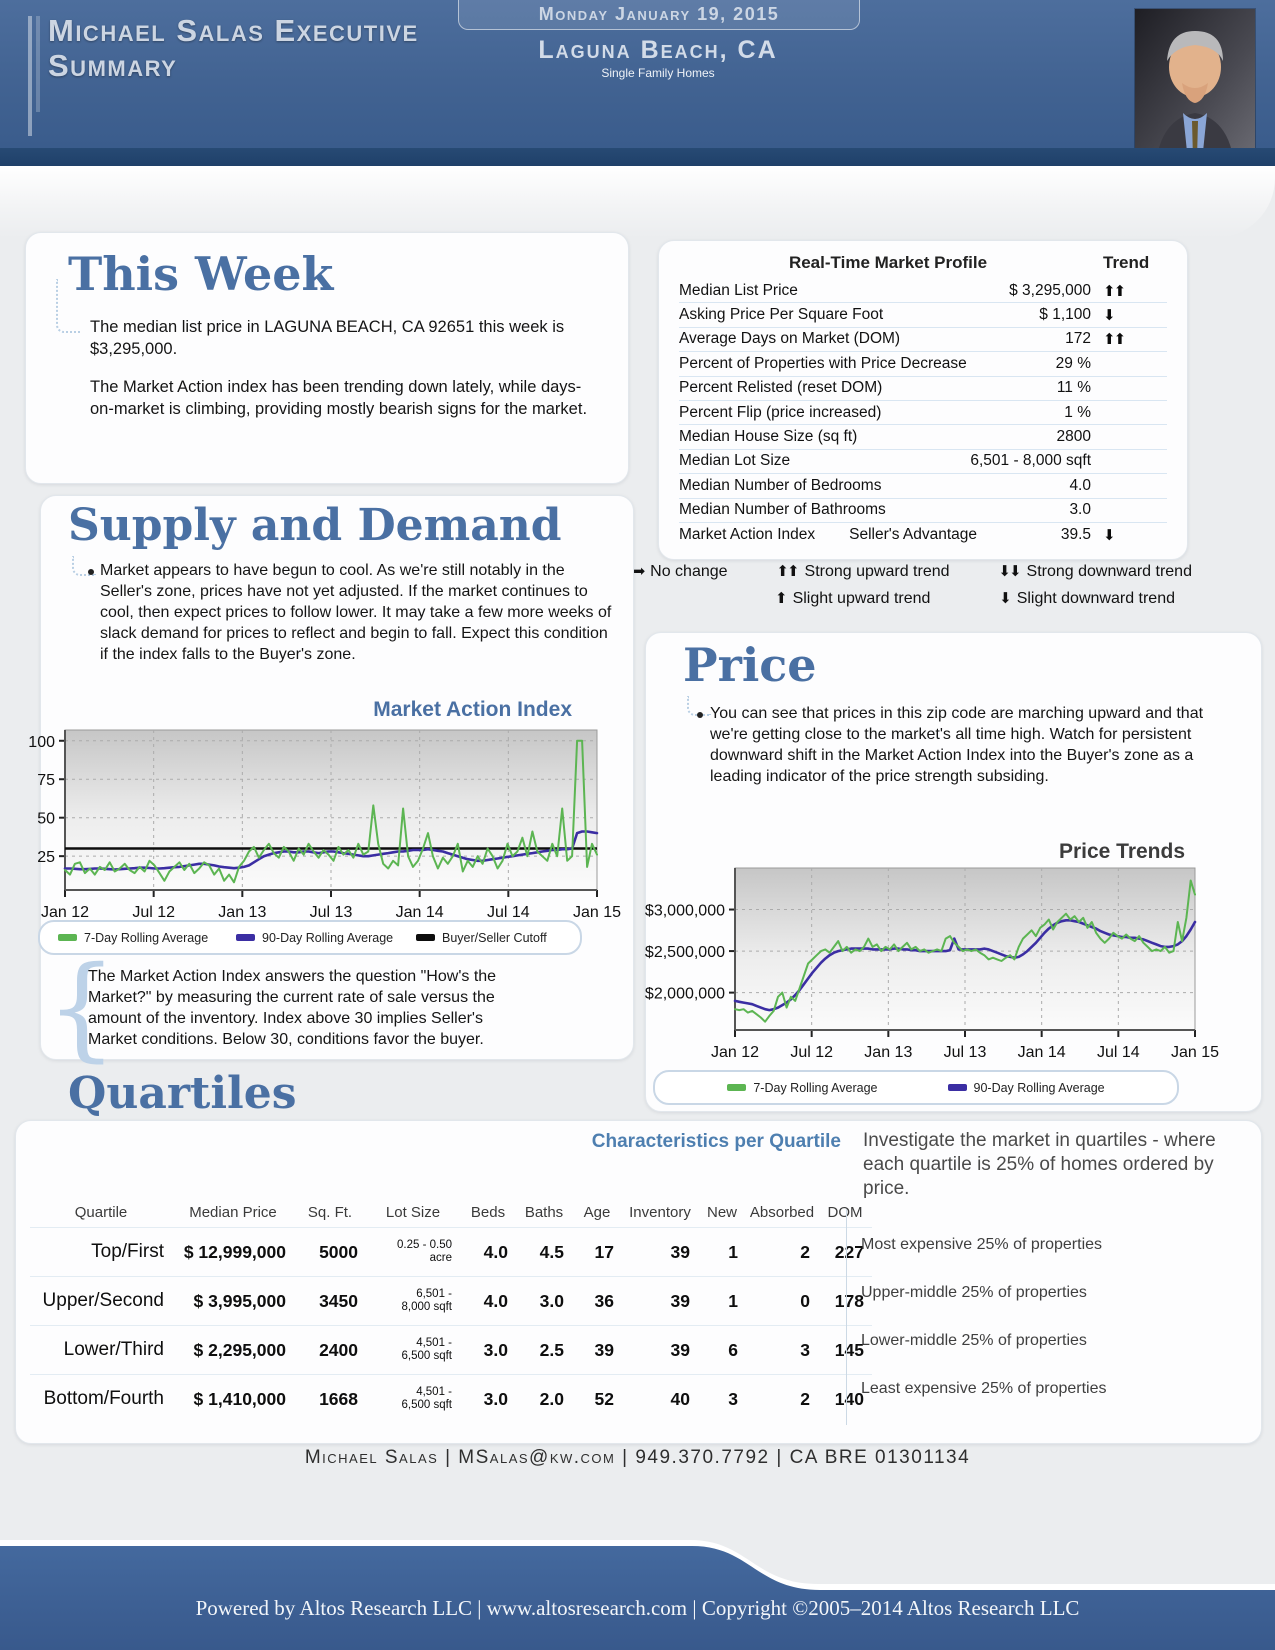 This screenshot has width=1275, height=1650. What do you see at coordinates (781, 598) in the screenshot?
I see `slight-up-icon: ⬆` at bounding box center [781, 598].